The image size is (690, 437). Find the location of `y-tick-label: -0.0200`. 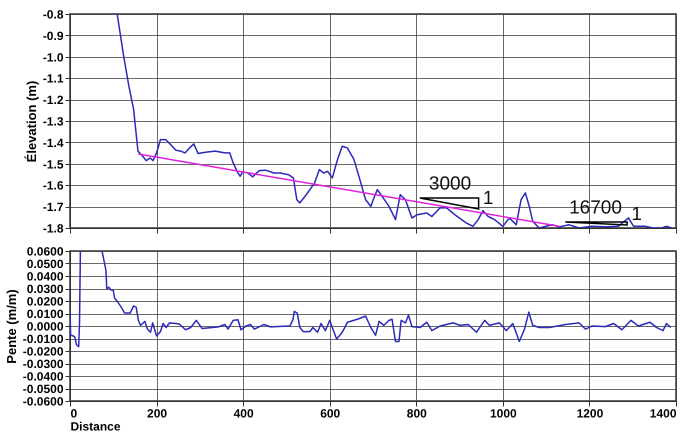

y-tick-label: -0.0200 is located at coordinates (43, 351).